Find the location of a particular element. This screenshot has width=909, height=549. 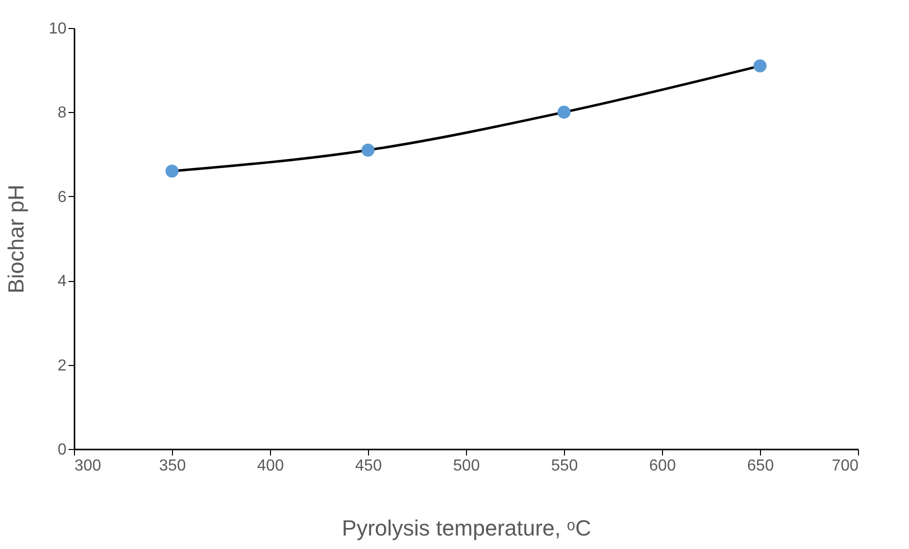

x-tick-label: 300 is located at coordinates (88, 466).